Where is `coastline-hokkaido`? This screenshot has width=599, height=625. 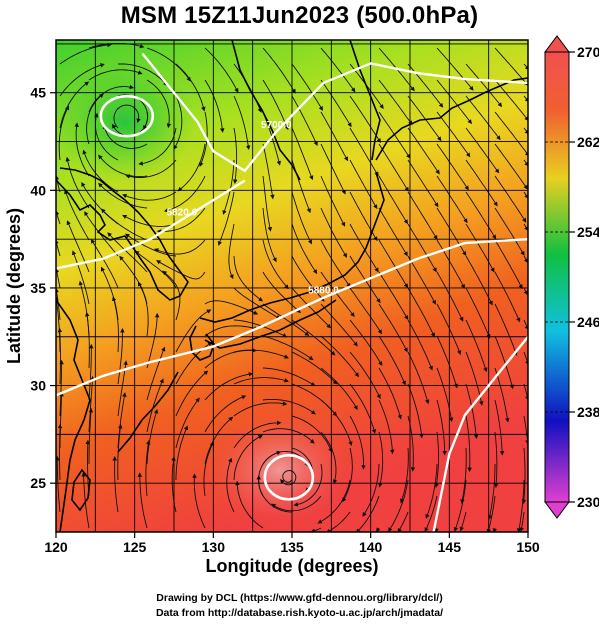
coastline-hokkaido is located at coordinates (451, 119).